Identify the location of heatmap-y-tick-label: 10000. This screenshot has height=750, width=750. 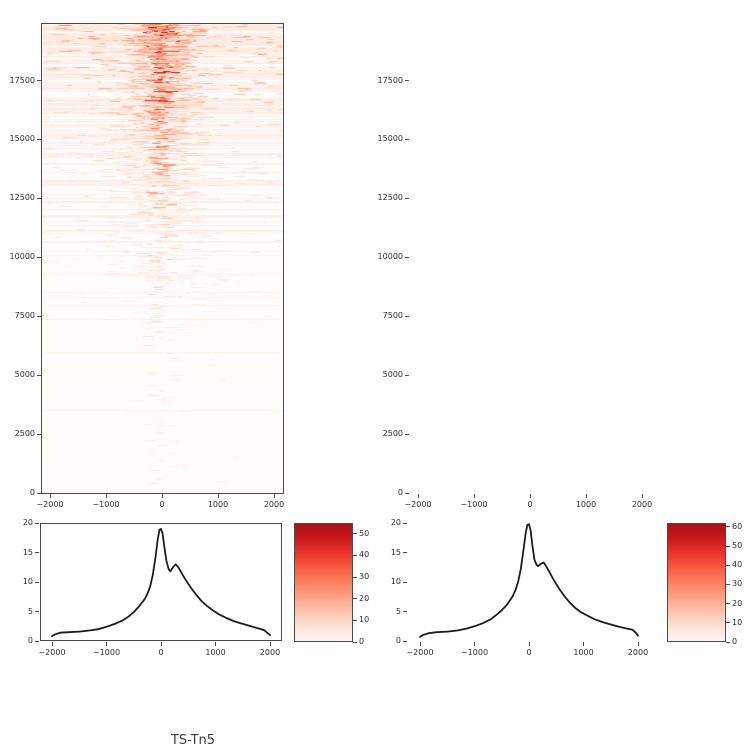
(390, 257).